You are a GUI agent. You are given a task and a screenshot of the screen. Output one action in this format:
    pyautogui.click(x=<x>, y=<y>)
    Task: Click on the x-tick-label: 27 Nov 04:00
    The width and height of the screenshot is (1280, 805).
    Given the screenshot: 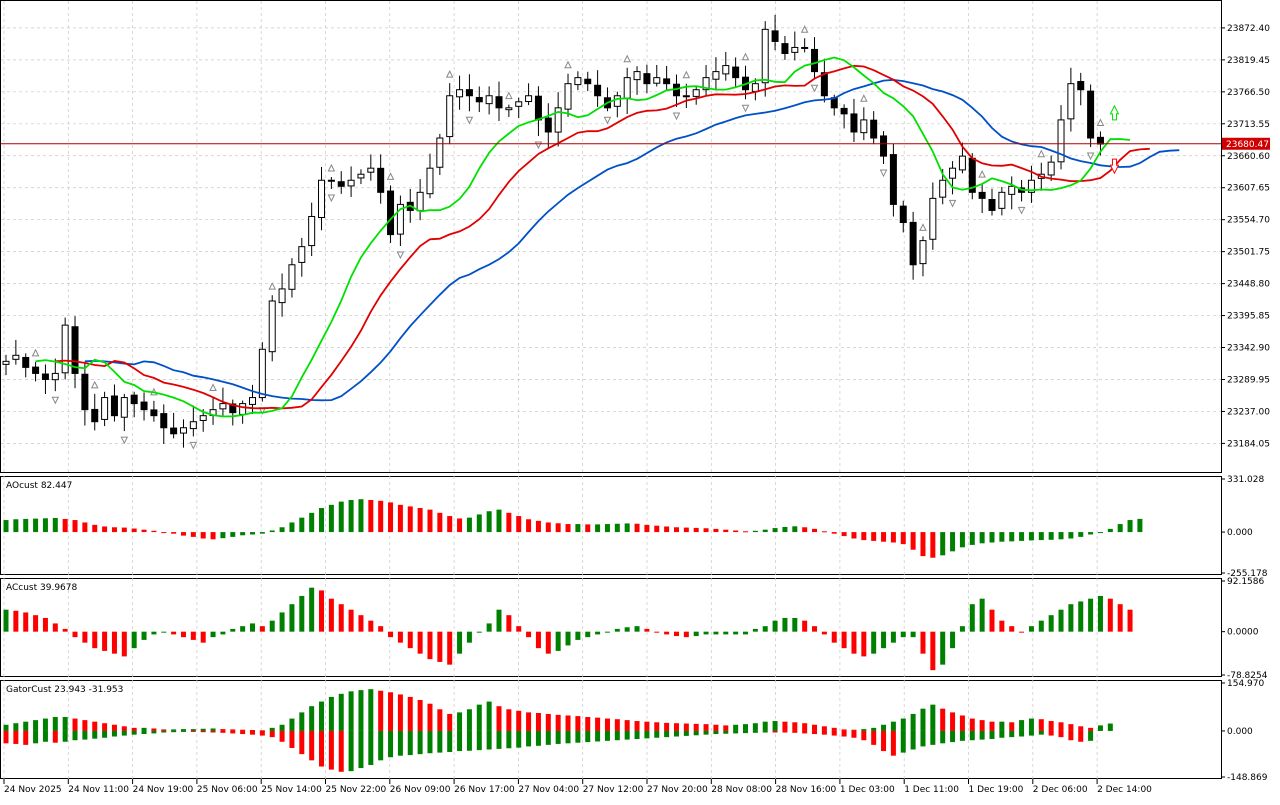 What is the action you would take?
    pyautogui.click(x=548, y=790)
    